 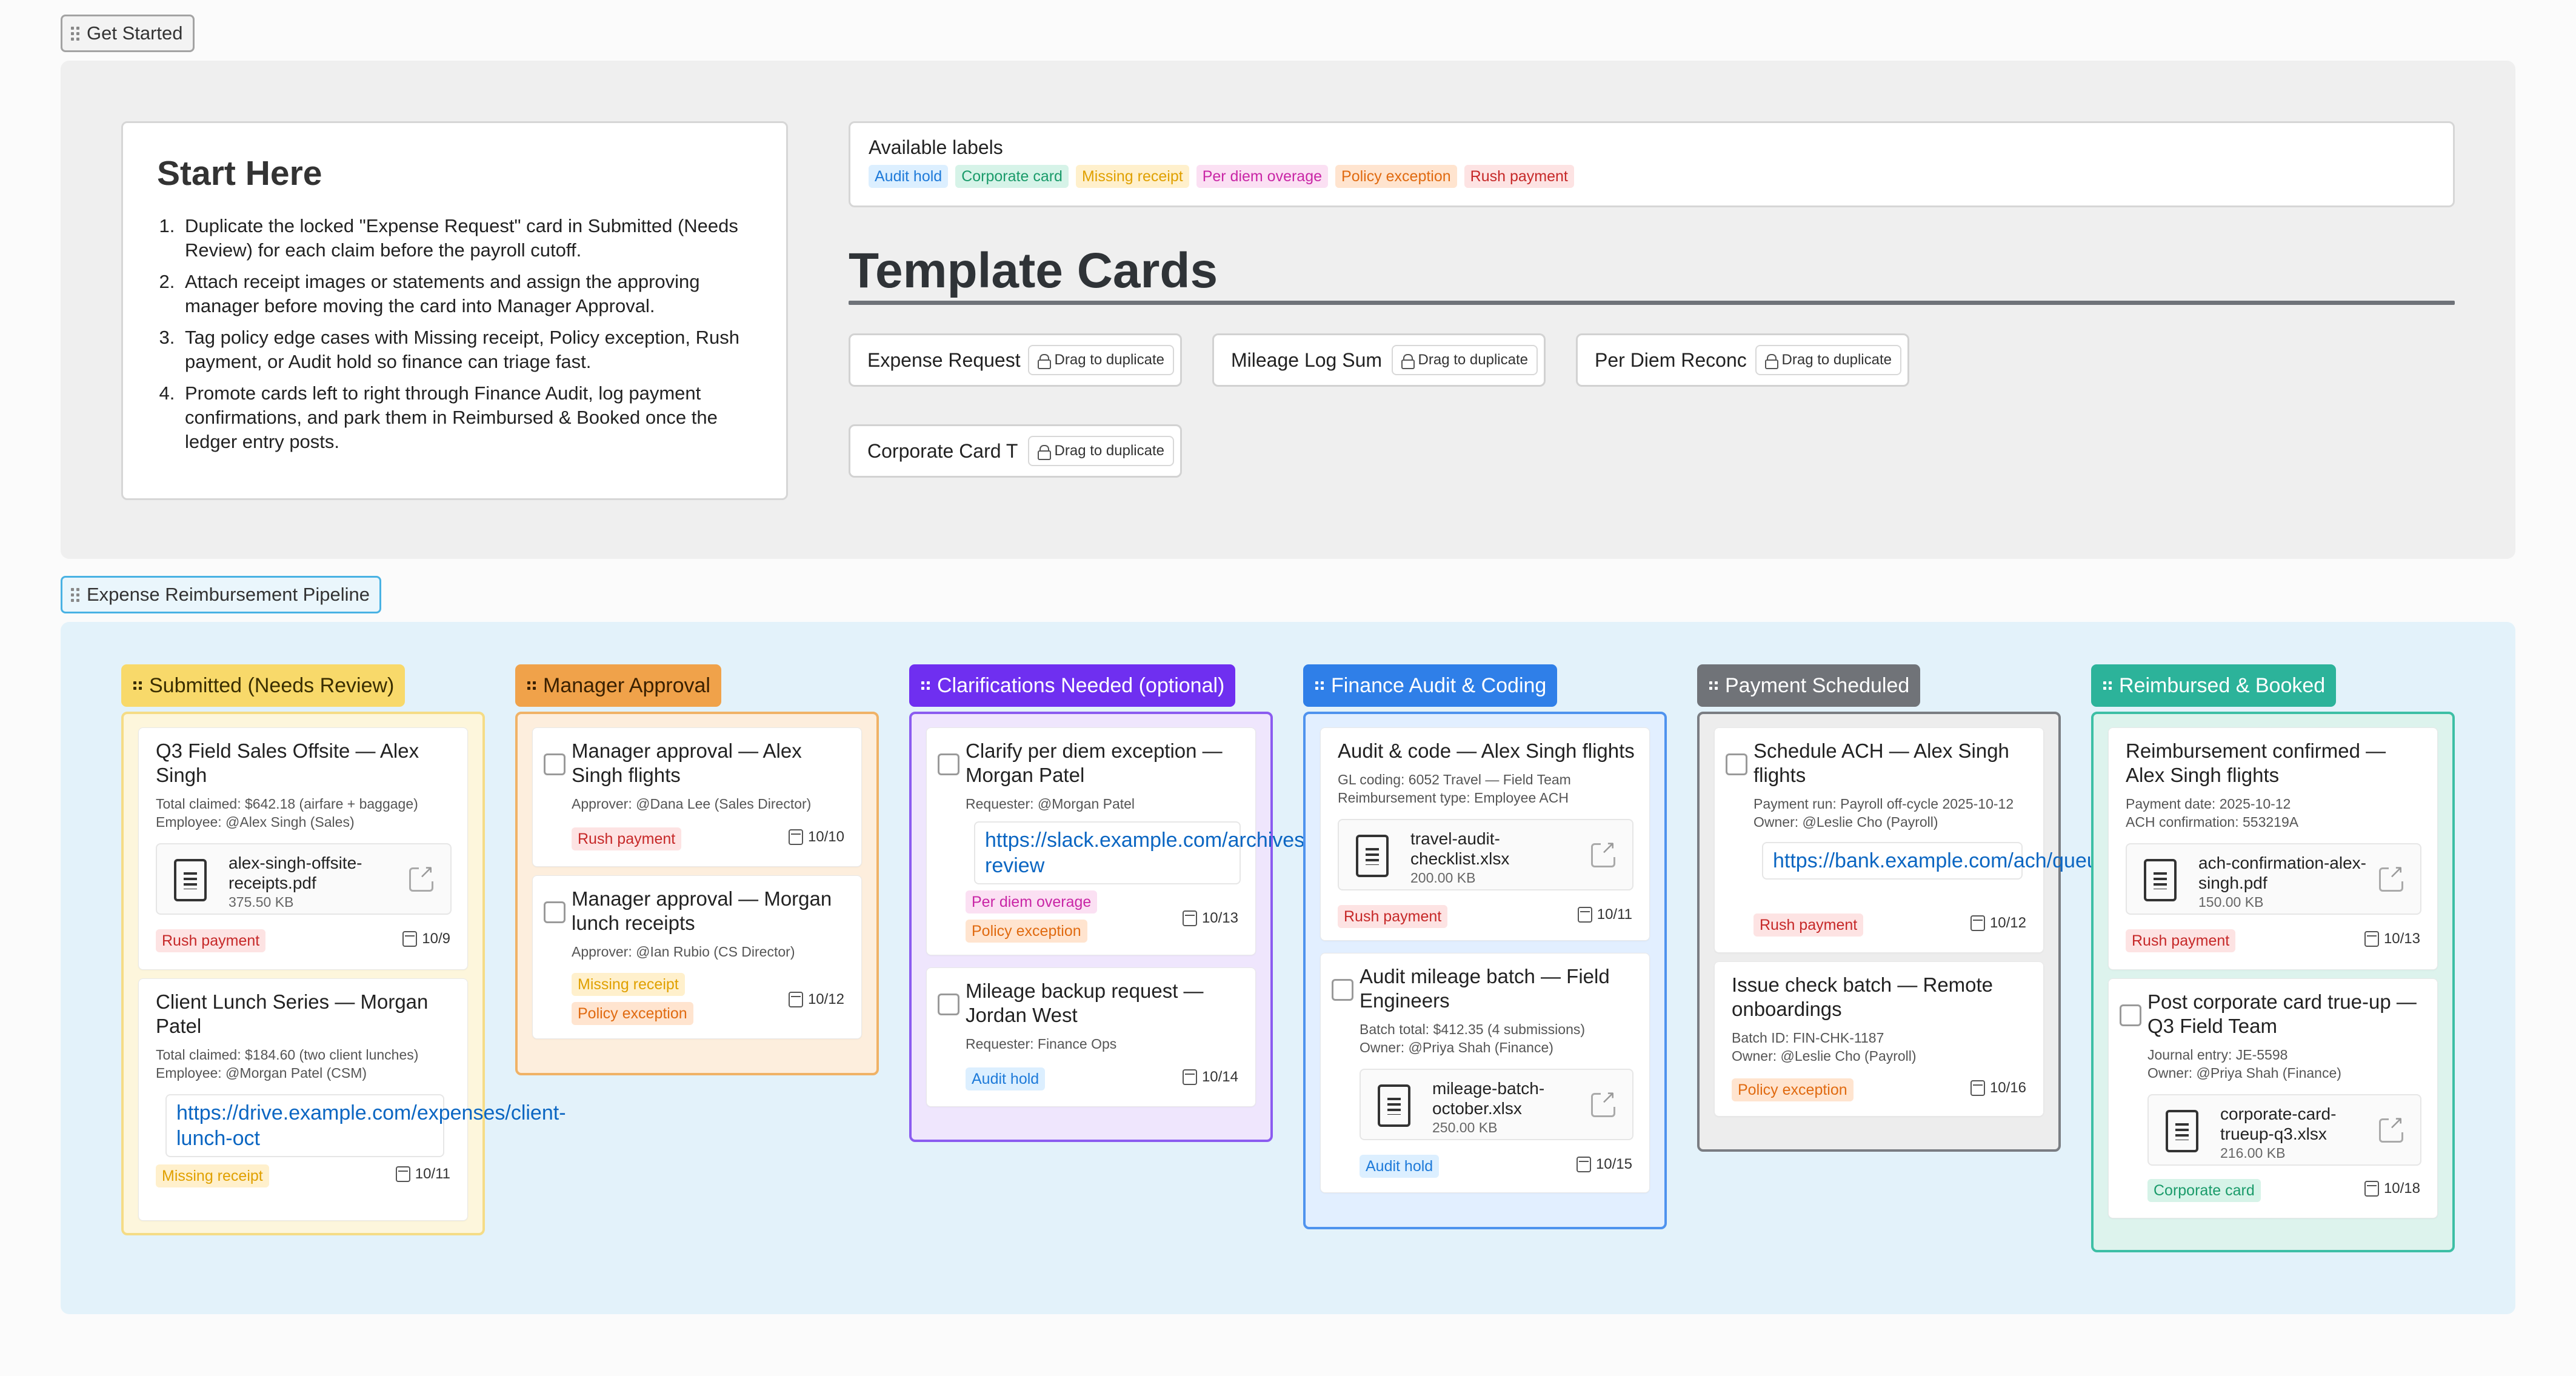 What do you see at coordinates (1454, 798) in the screenshot?
I see `card-meta: Reimbursement type: Employee ACH` at bounding box center [1454, 798].